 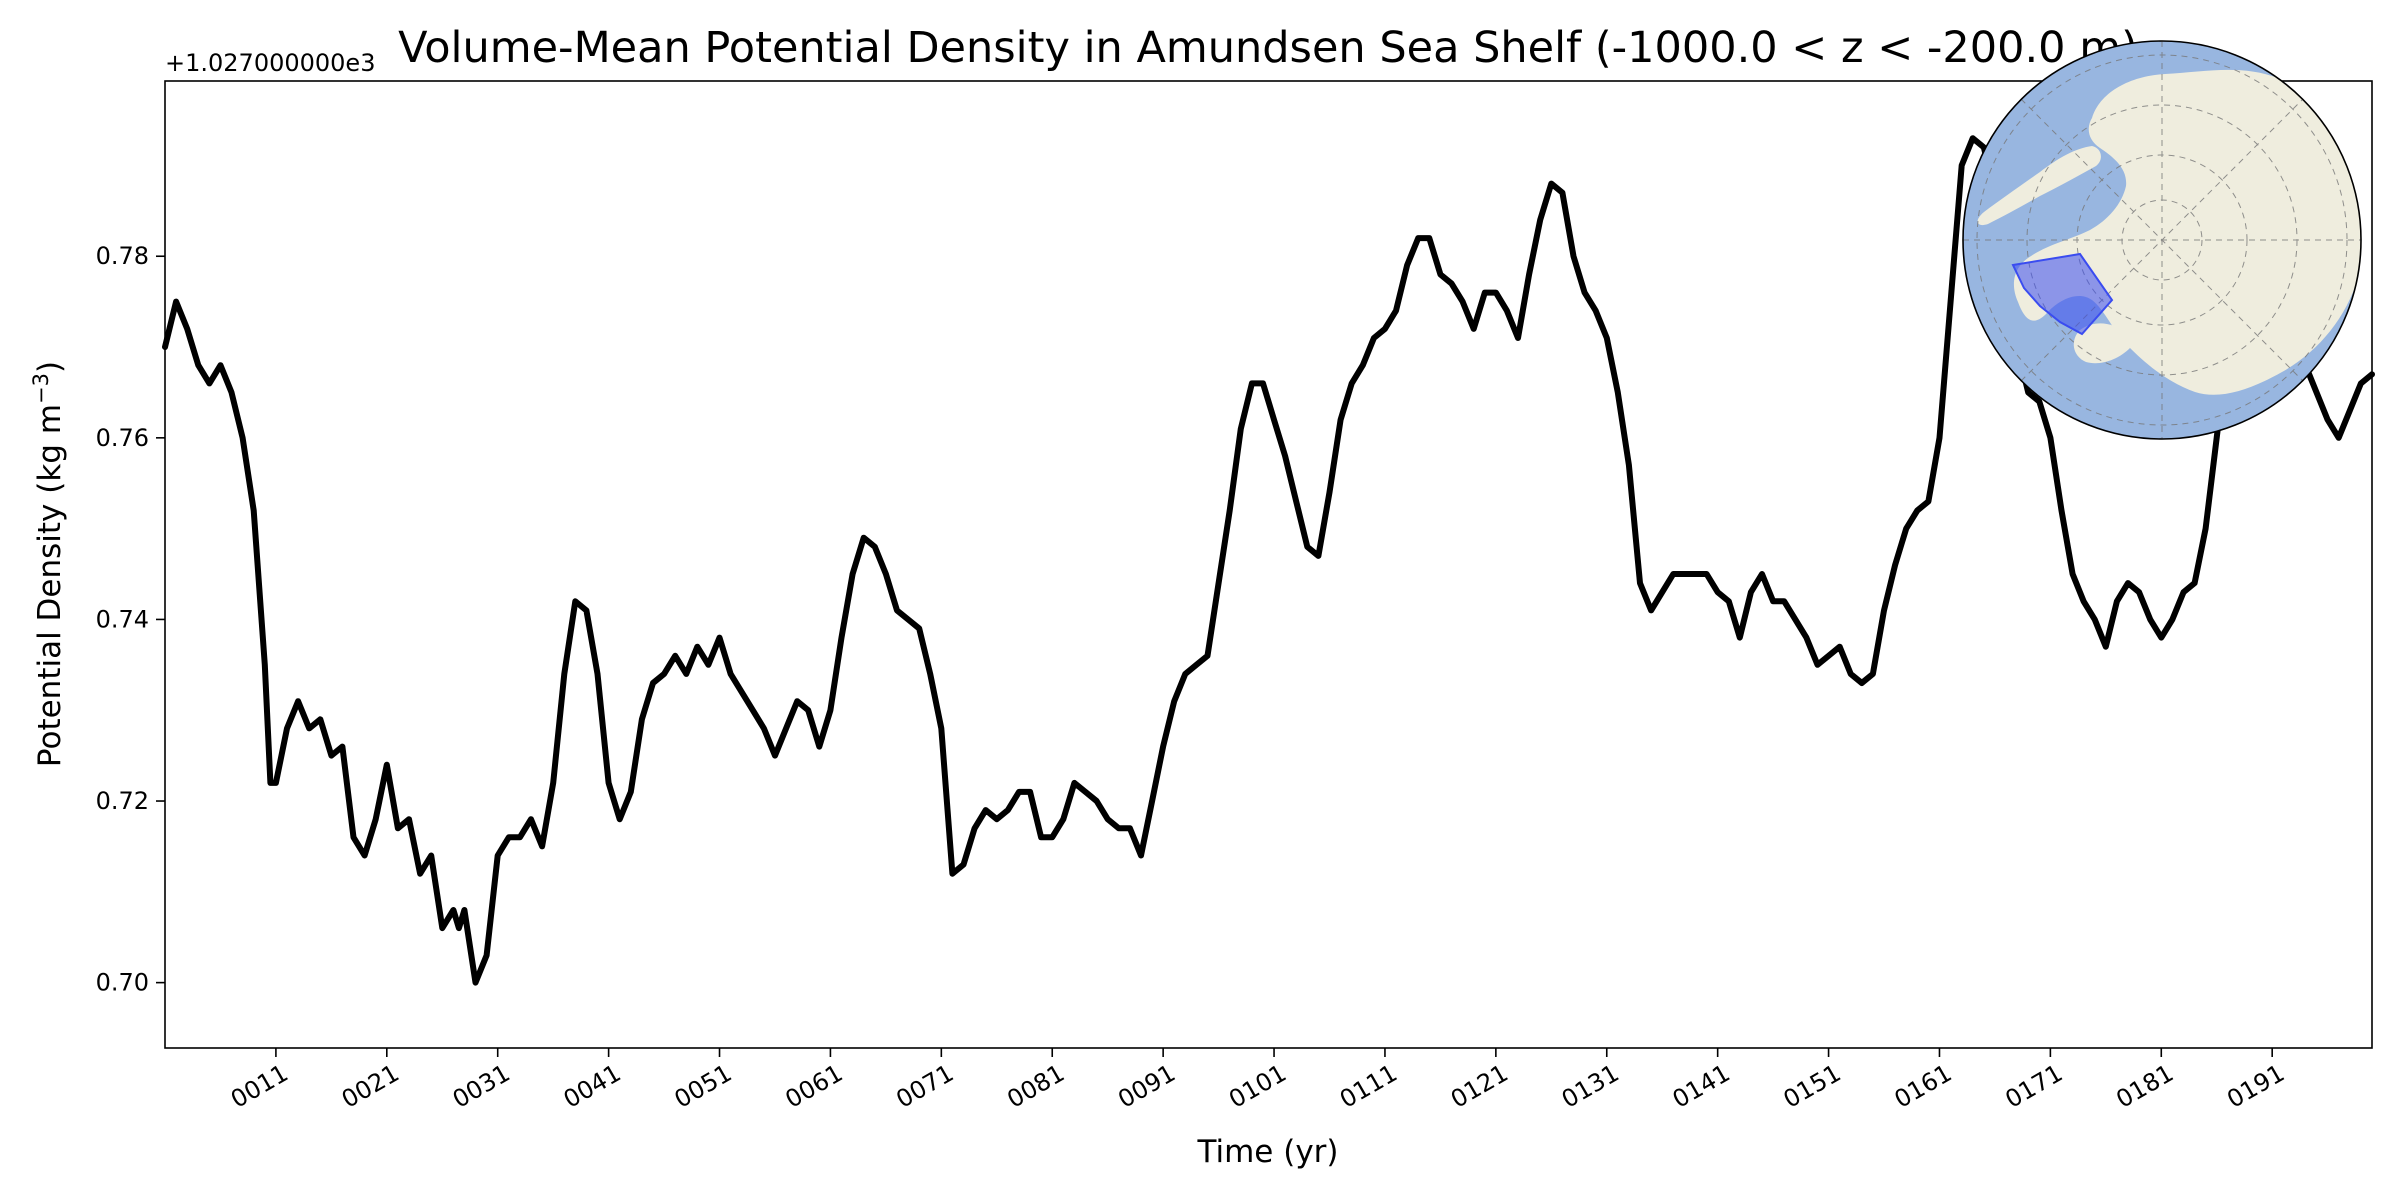 What do you see at coordinates (270, 63) in the screenshot?
I see `y-offset-text: +1.027000000e3` at bounding box center [270, 63].